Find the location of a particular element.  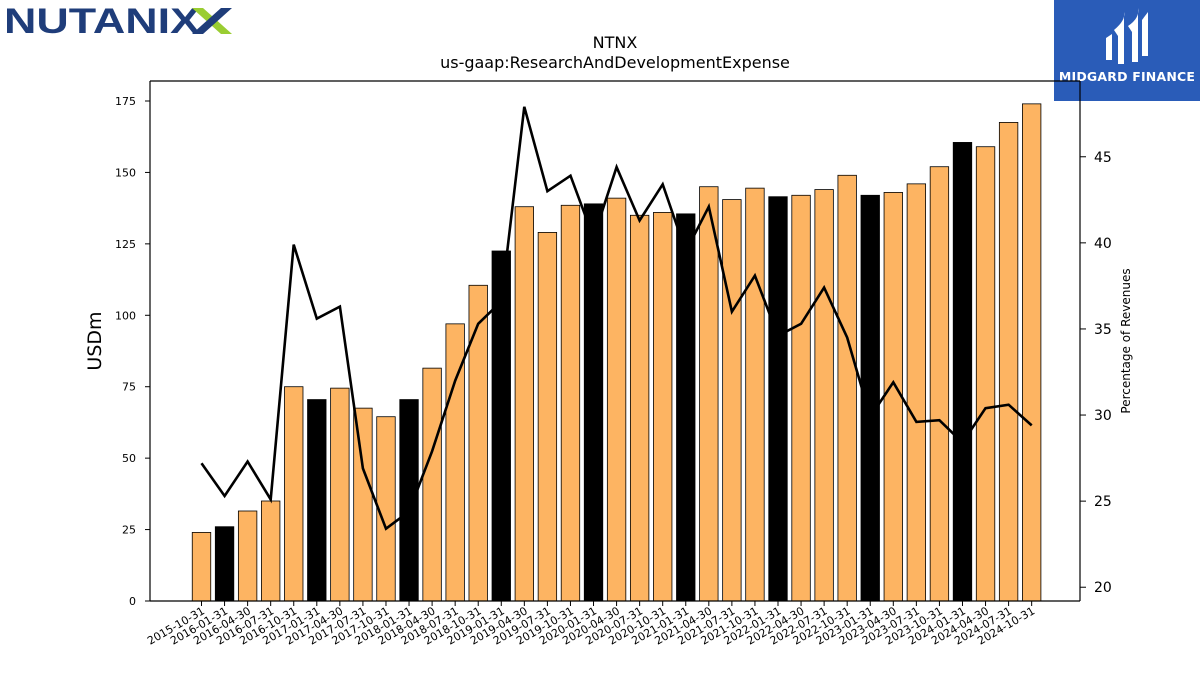

y-tick-label: 50 is located at coordinates (129, 458).